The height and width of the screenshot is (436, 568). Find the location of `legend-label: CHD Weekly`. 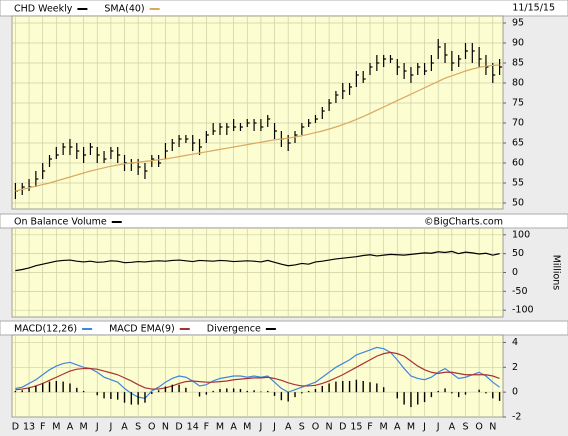

legend-label: CHD Weekly is located at coordinates (43, 9).